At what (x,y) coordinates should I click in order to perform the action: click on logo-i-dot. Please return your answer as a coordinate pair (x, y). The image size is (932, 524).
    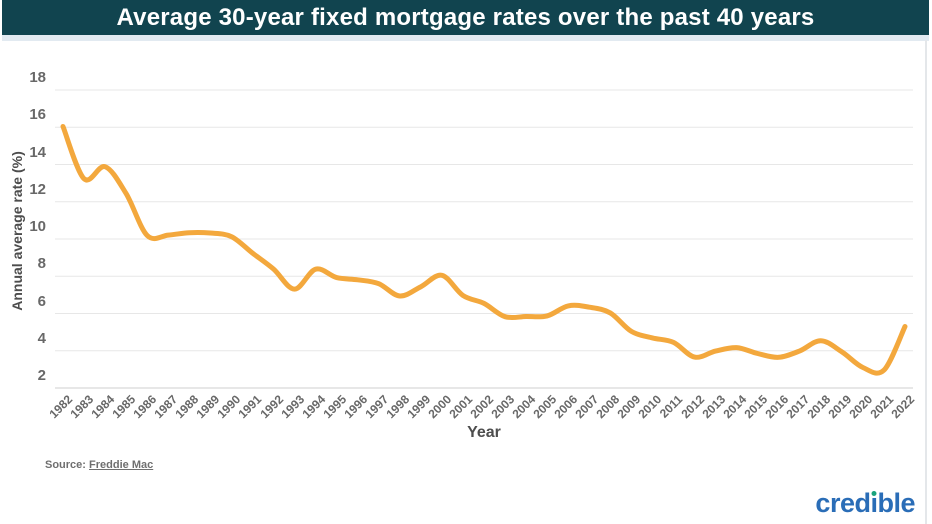
    Looking at the image, I should click on (874, 493).